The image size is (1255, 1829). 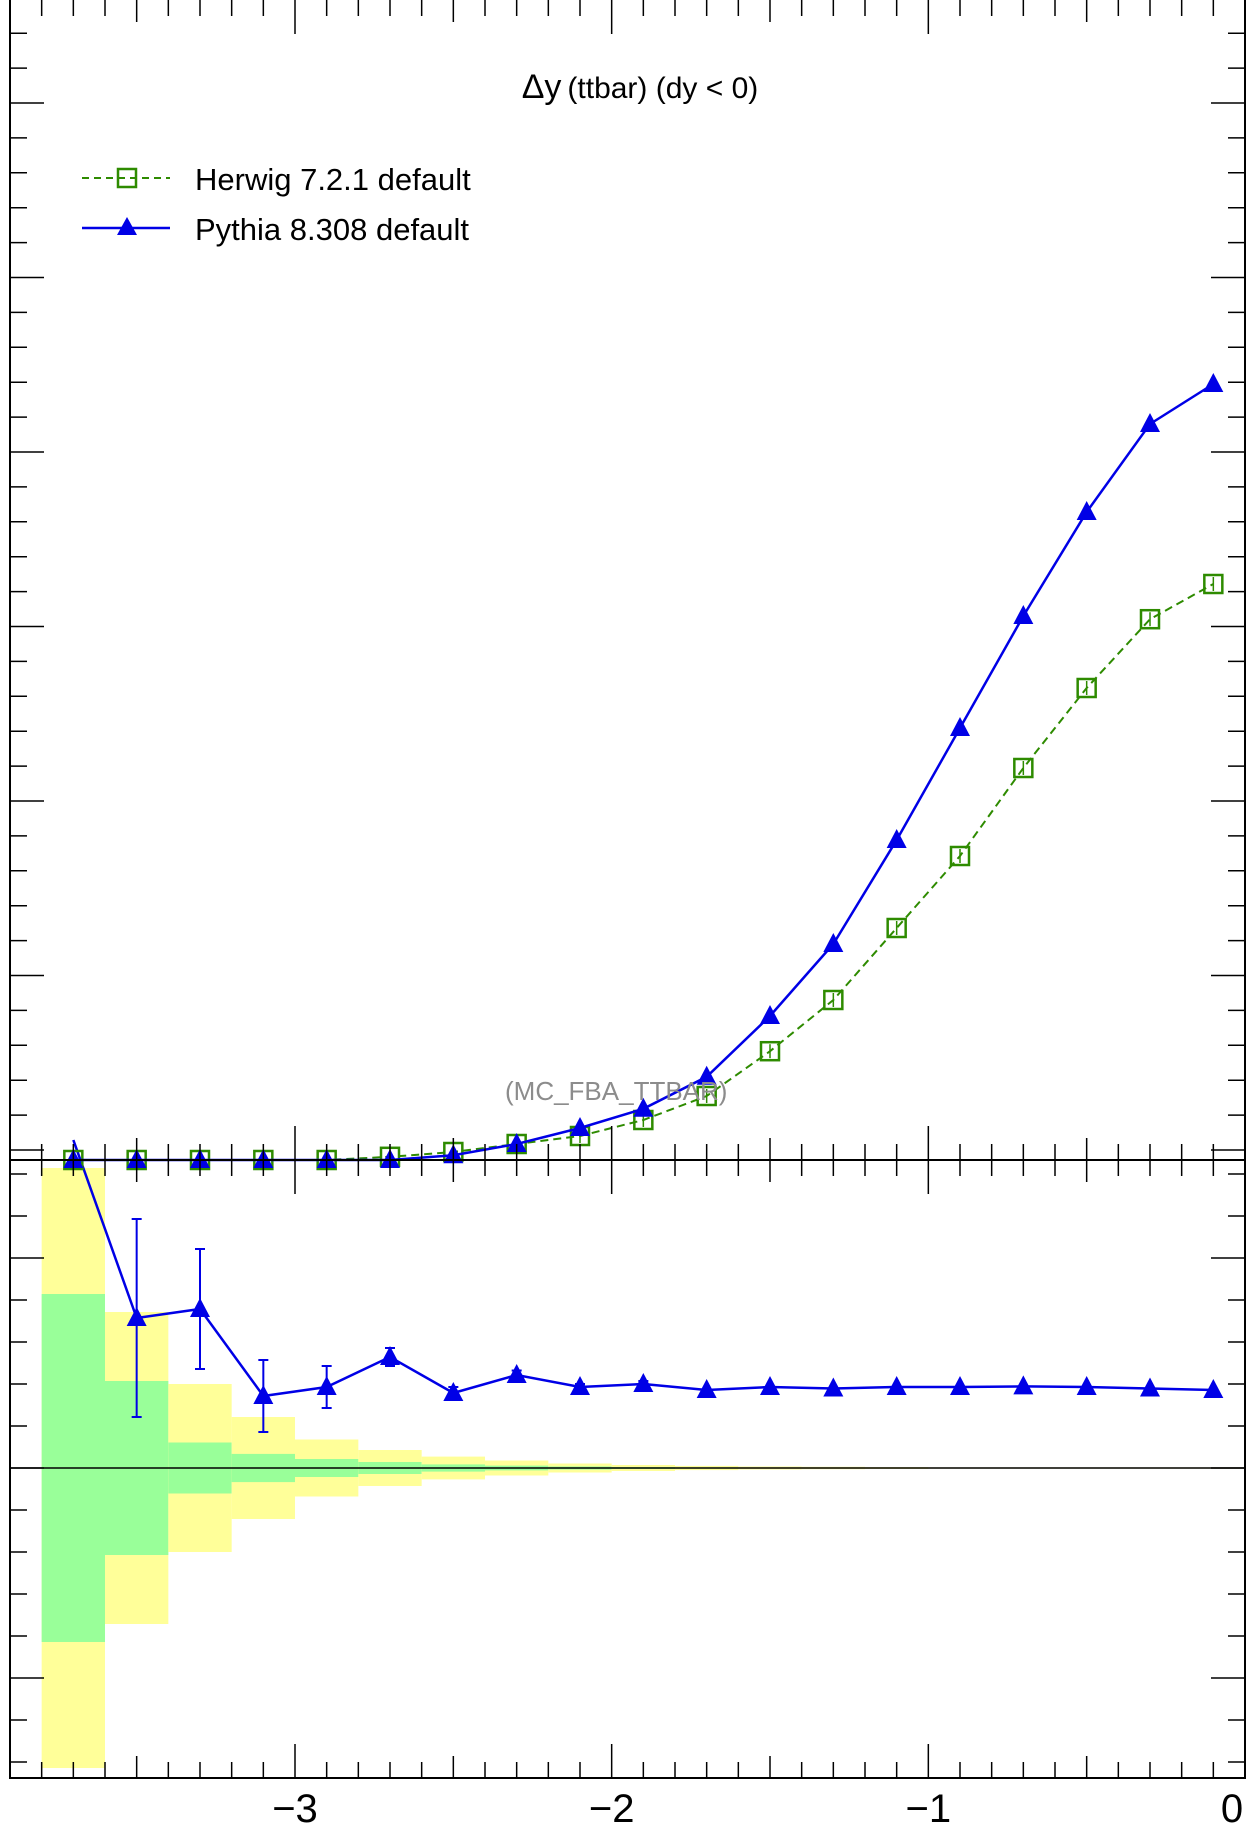 I want to click on title-suffix: (ttbar) (dy < 0), so click(x=662, y=88).